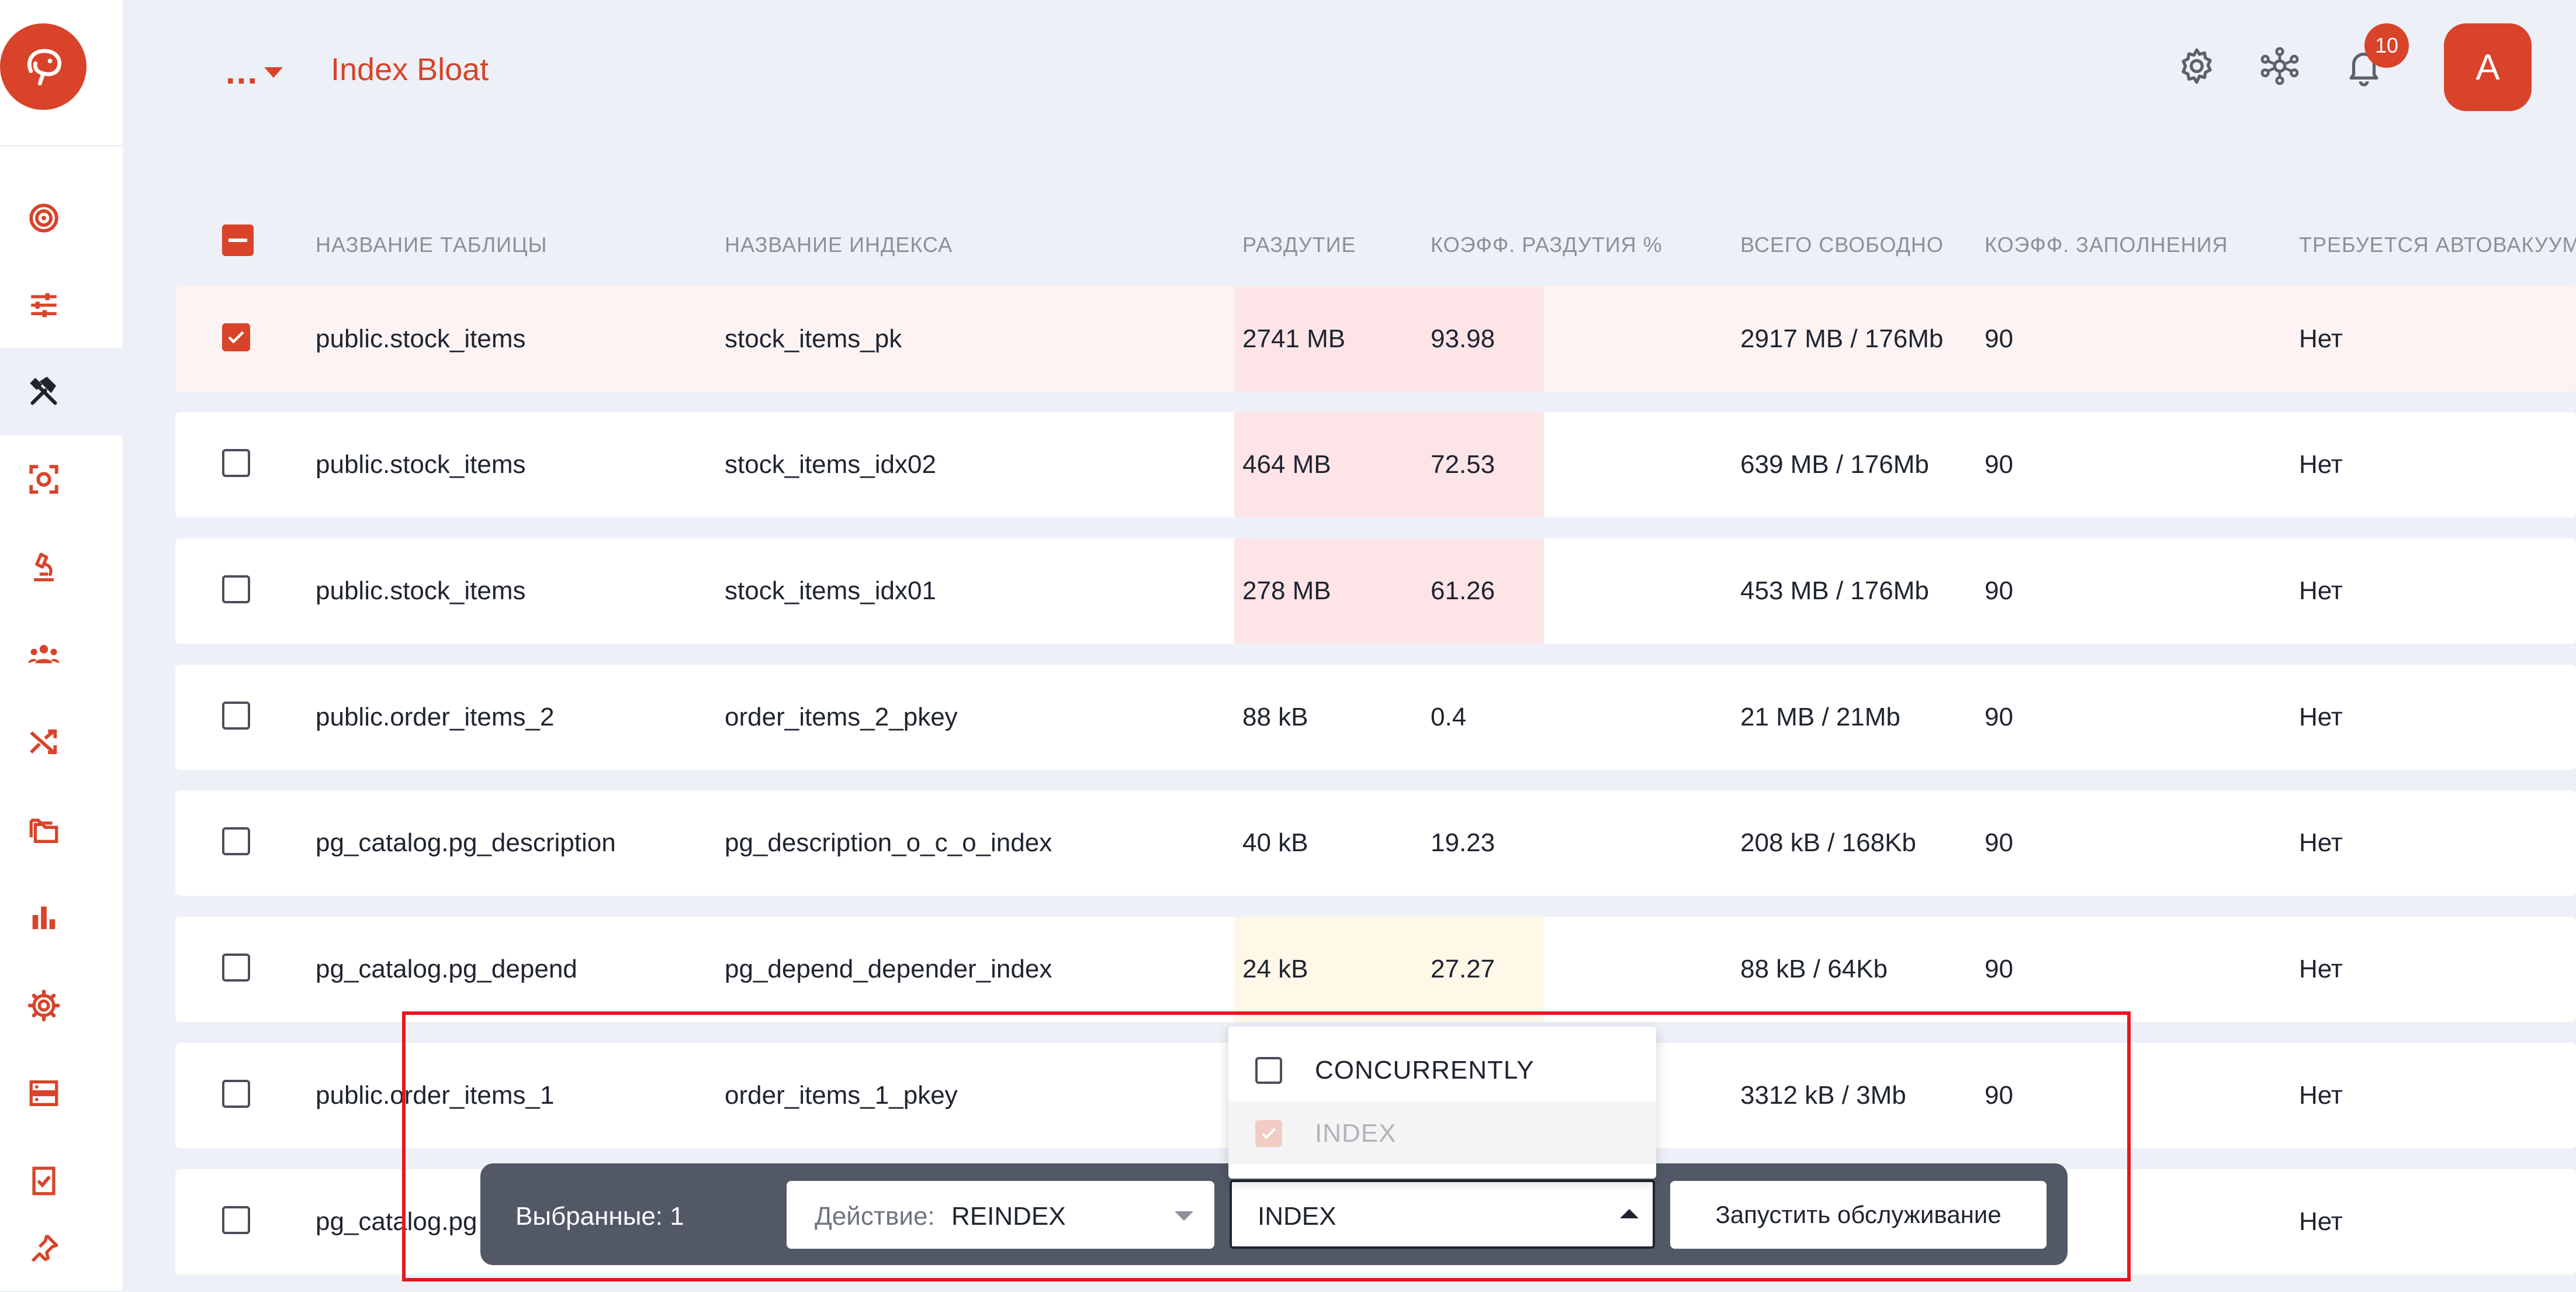 The width and height of the screenshot is (2576, 1292). What do you see at coordinates (396, 1221) in the screenshot?
I see `cell-table: pg_catalog.pg` at bounding box center [396, 1221].